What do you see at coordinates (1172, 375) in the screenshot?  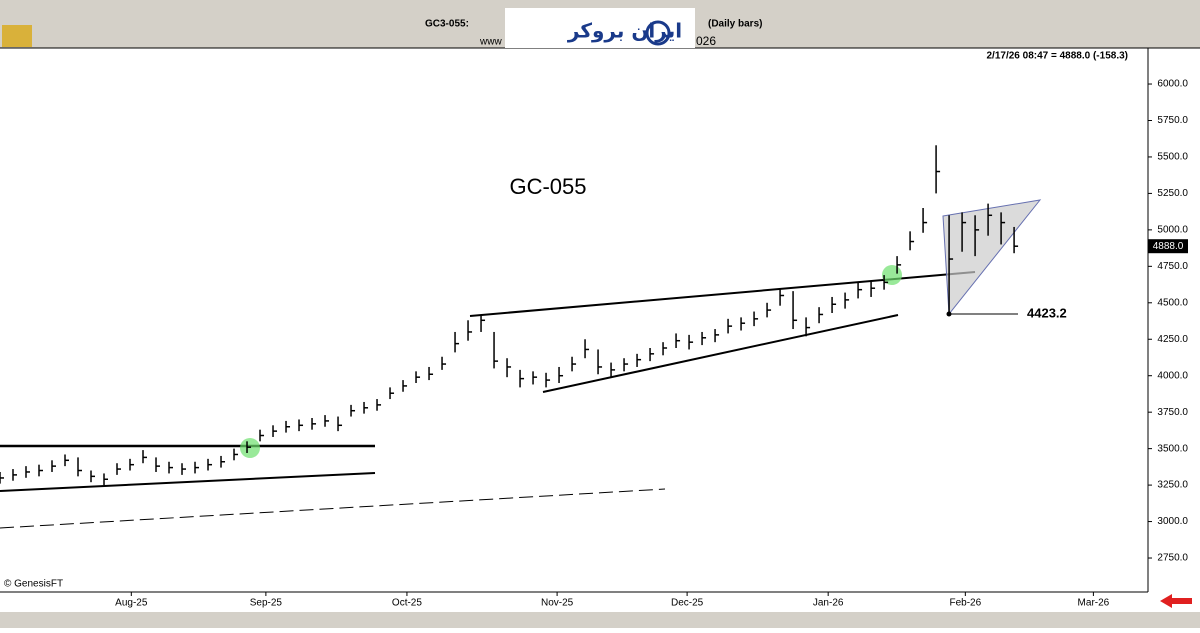 I see `y-tick-label: 4000.0` at bounding box center [1172, 375].